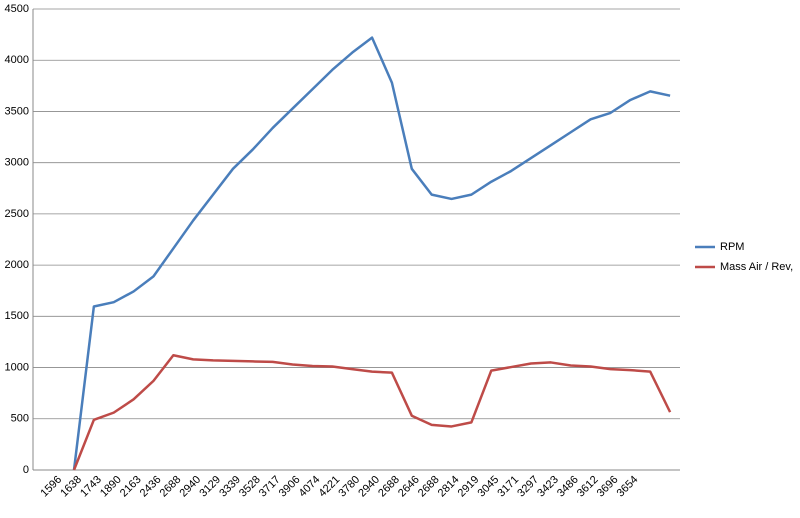  Describe the element at coordinates (151, 487) in the screenshot. I see `x-tick-label: 2436` at that location.